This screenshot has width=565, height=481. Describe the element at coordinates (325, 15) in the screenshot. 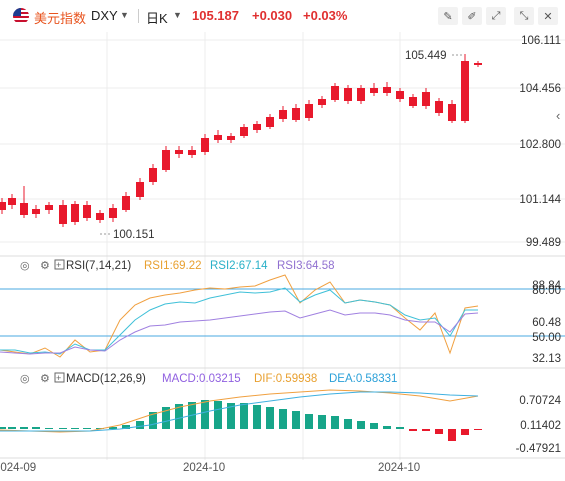

I see `price-change-pct: +0.03%` at that location.